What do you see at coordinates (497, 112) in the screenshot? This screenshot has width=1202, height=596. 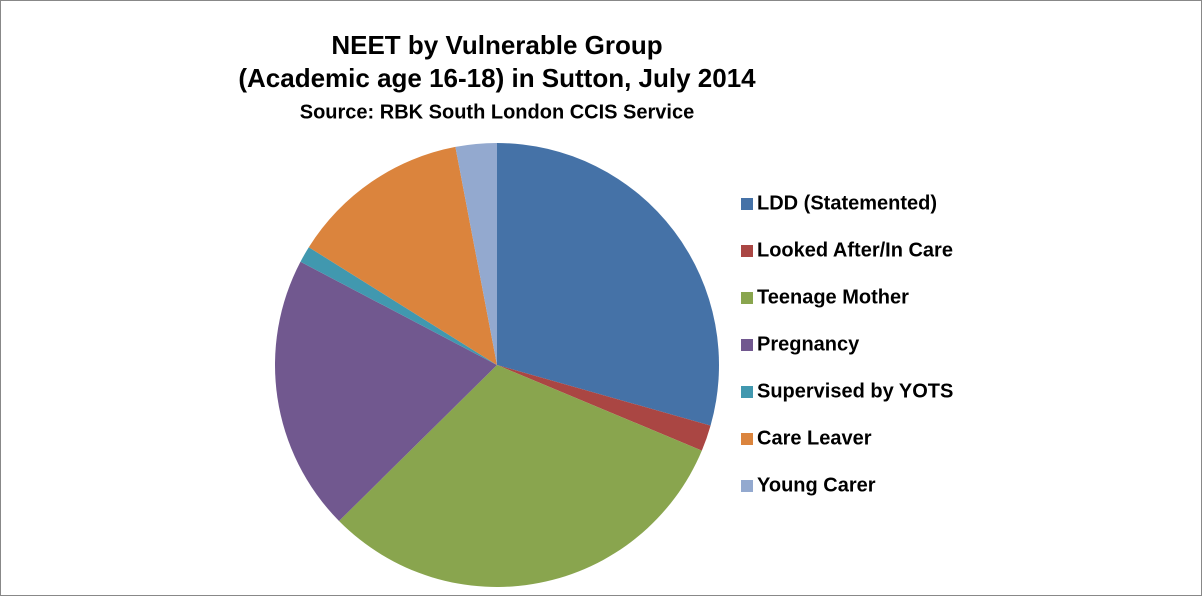 I see `chart-subtitle: Source: RBK South London CCIS Service` at bounding box center [497, 112].